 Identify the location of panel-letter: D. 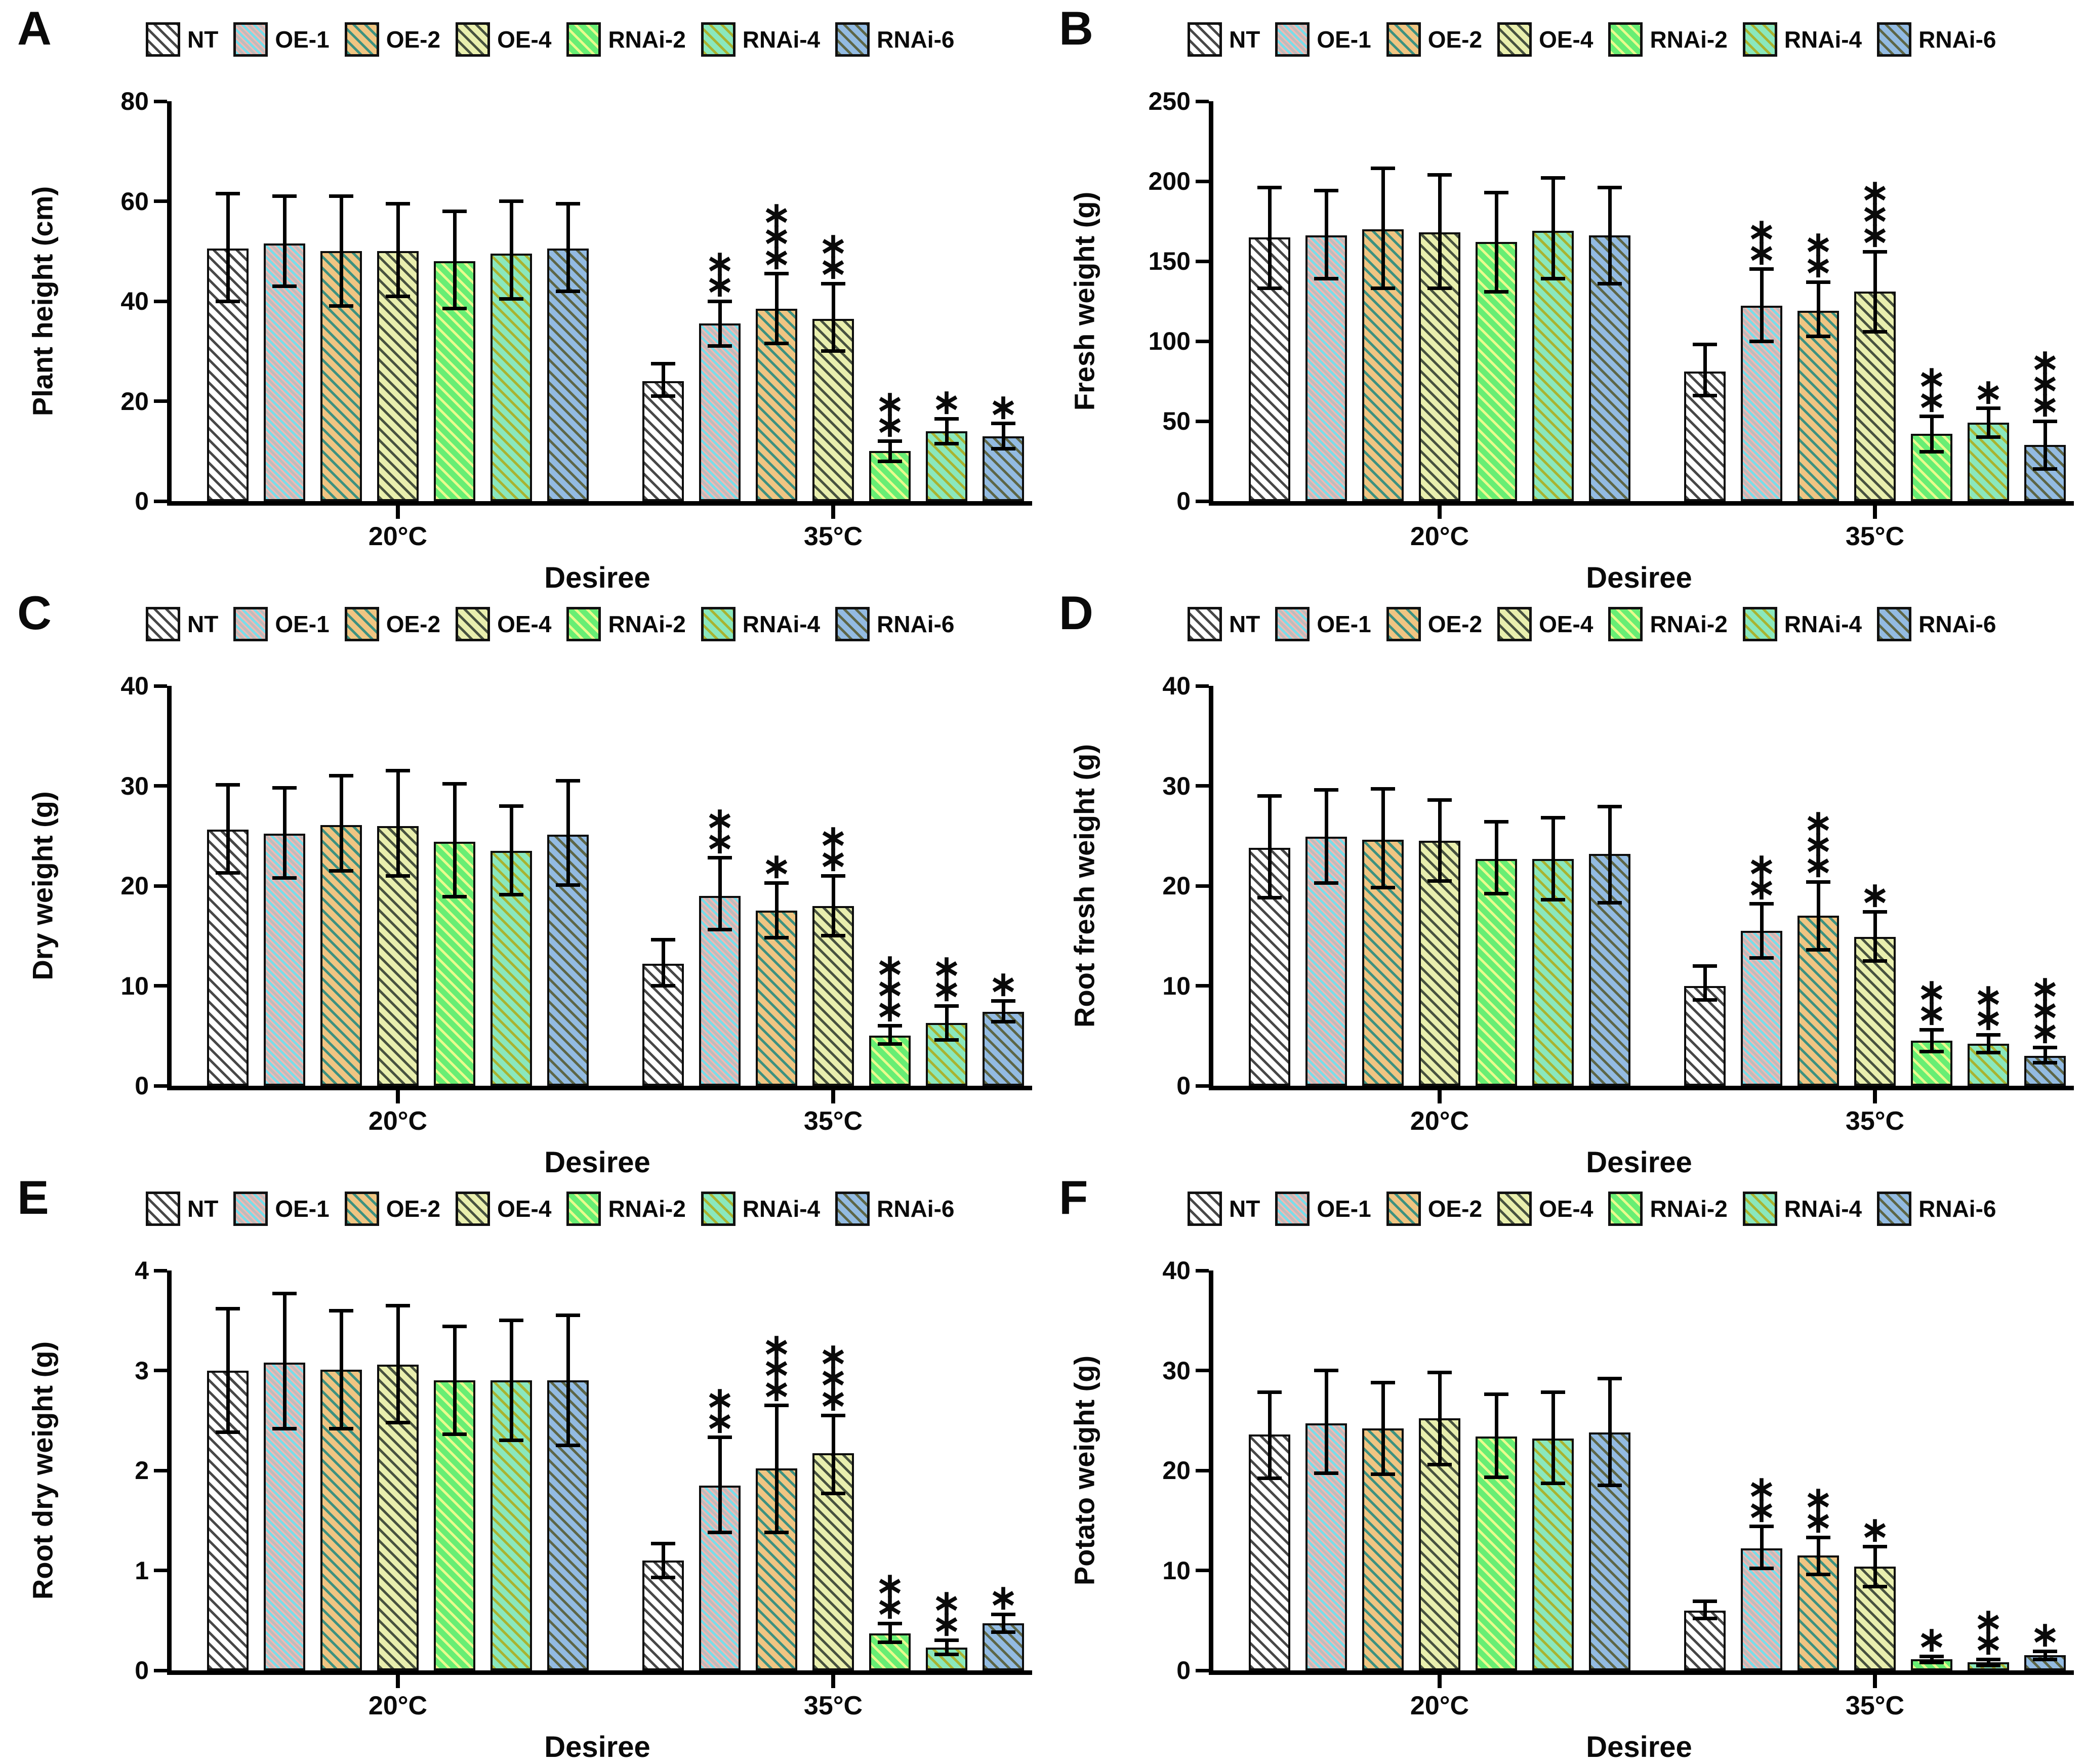
(1076, 612).